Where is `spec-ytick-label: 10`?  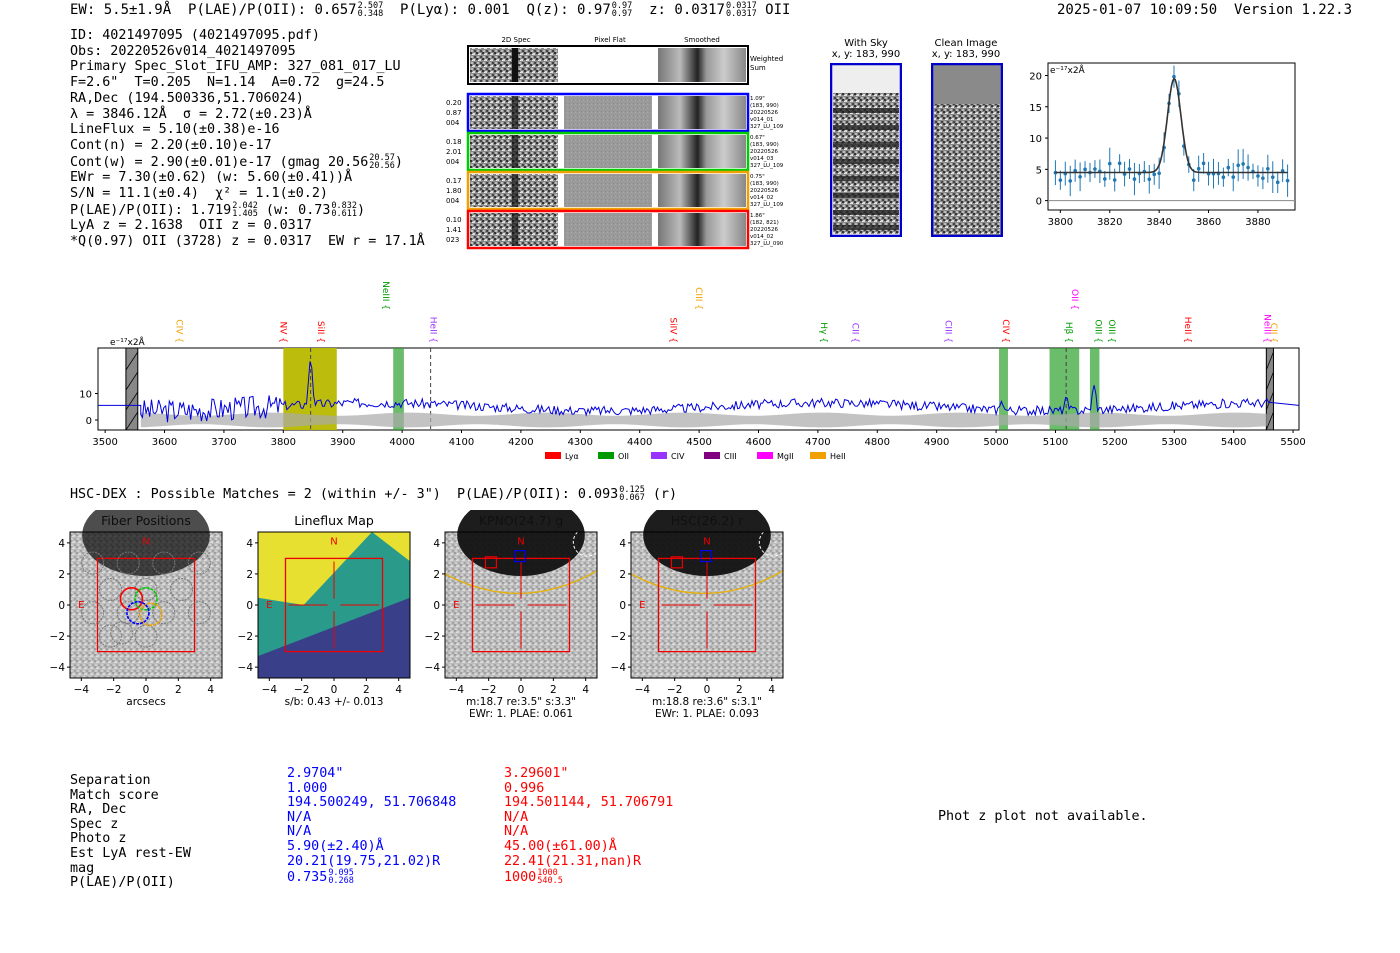
spec-ytick-label: 10 is located at coordinates (85, 395).